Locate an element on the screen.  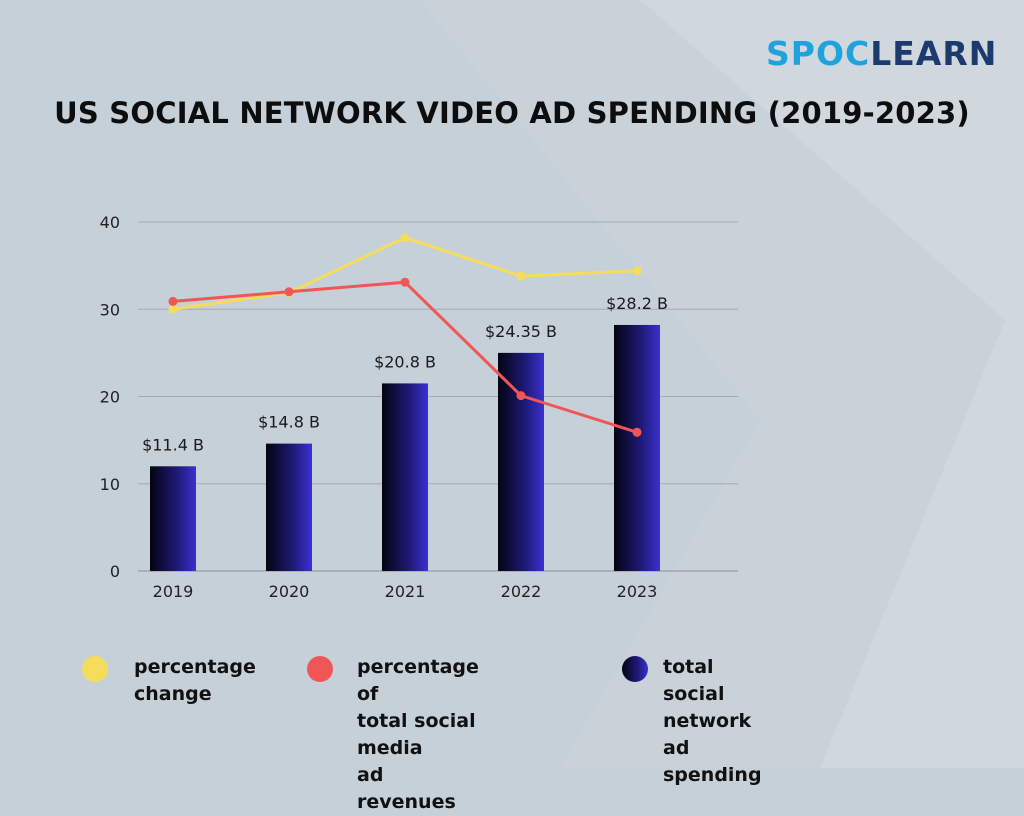
y-tick-label: 20 is located at coordinates (110, 397).